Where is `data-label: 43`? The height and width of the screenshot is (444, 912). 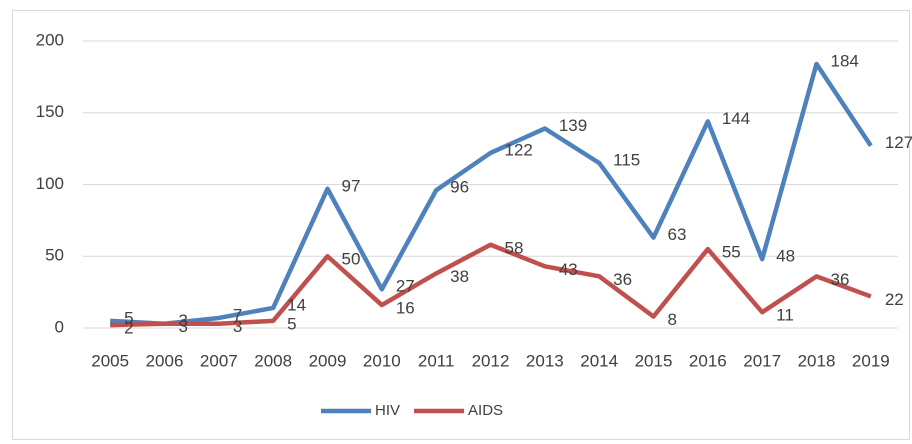 data-label: 43 is located at coordinates (568, 269).